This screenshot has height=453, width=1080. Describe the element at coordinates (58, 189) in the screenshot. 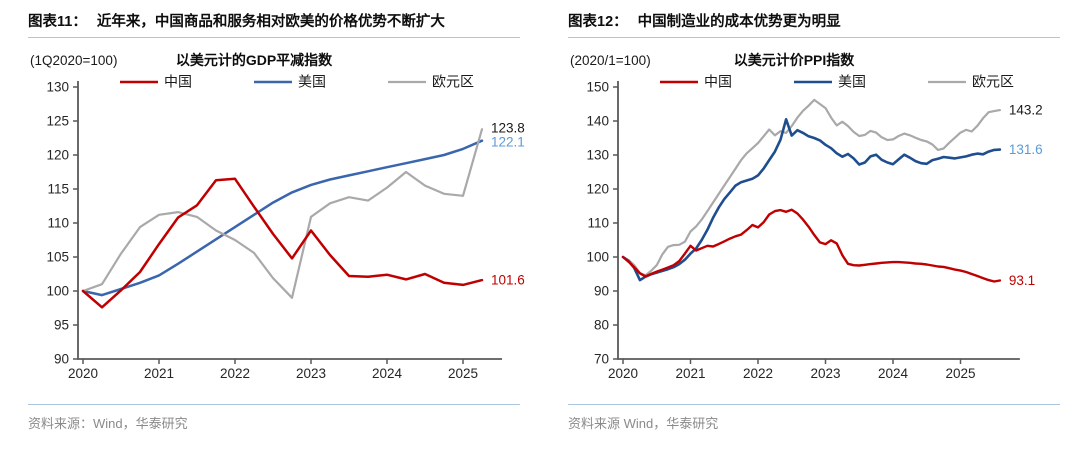

I see `y-tick-label: 115` at that location.